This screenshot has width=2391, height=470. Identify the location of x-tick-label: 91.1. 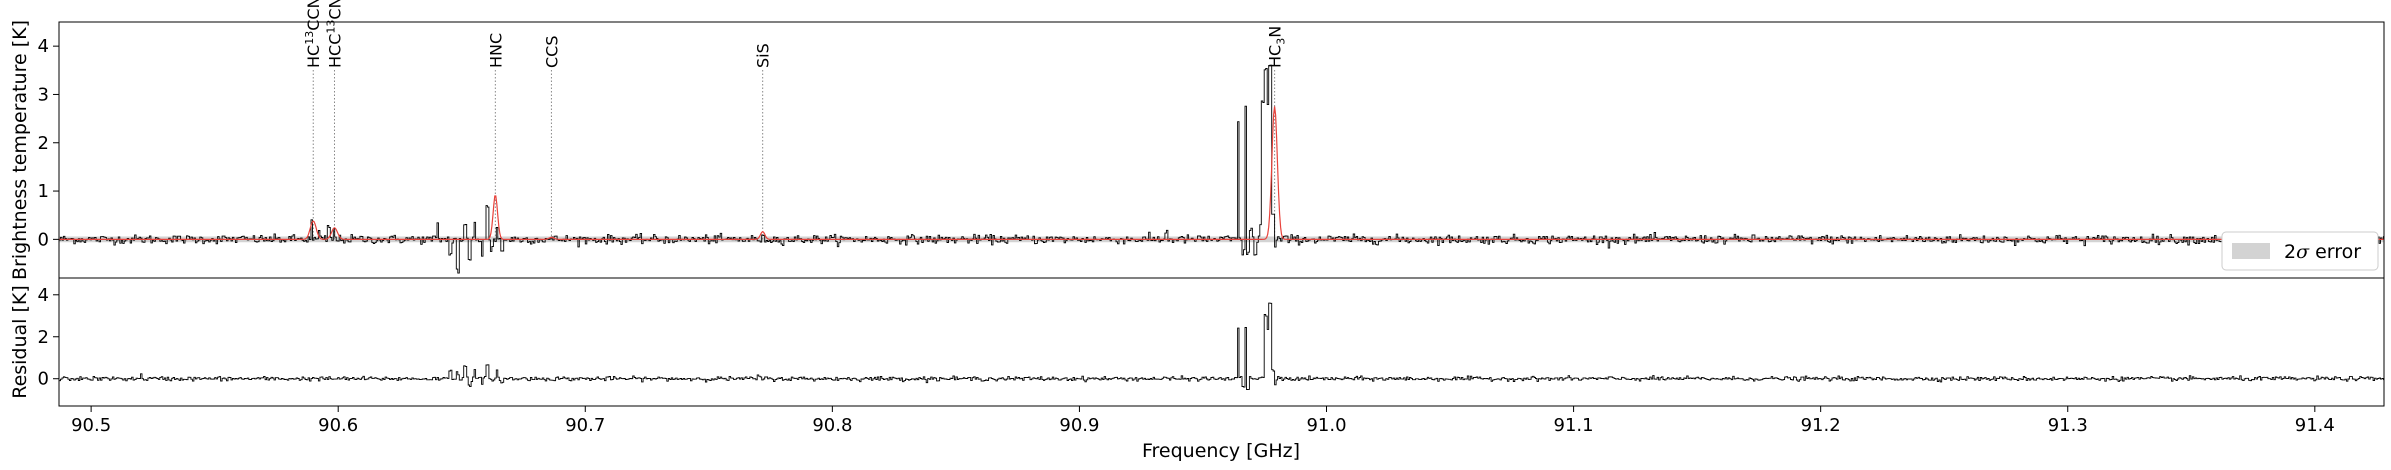
(1574, 425).